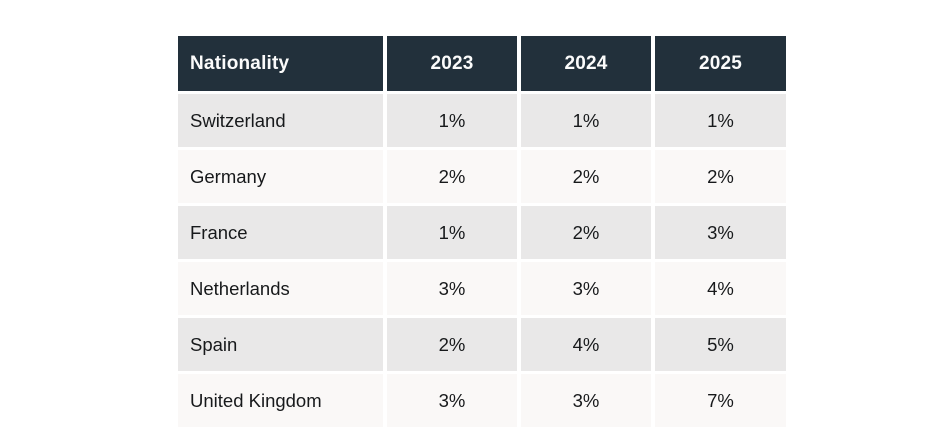  What do you see at coordinates (280, 120) in the screenshot?
I see `nationality-cell: Switzerland` at bounding box center [280, 120].